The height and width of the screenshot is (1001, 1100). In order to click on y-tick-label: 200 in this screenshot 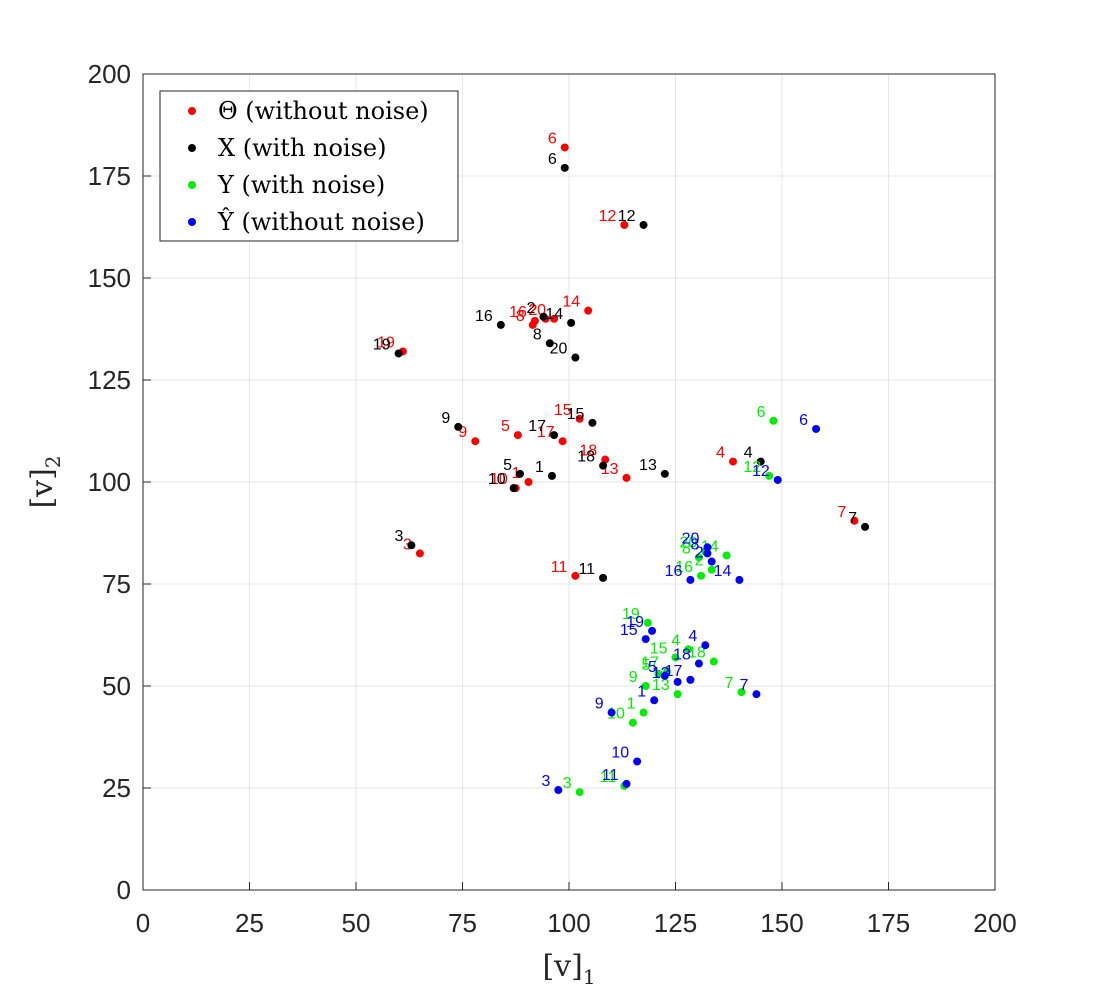, I will do `click(109, 74)`.